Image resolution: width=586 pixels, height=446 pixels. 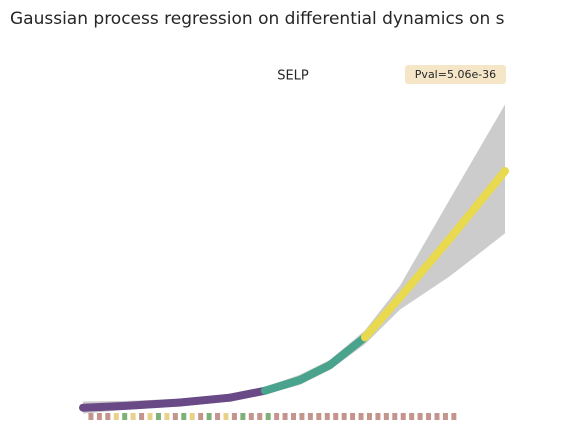 I want to click on annotation: Pval=5.06e-36, so click(x=455, y=74).